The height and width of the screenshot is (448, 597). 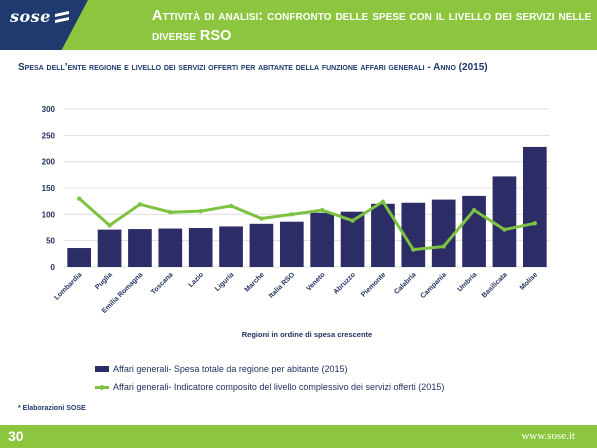 What do you see at coordinates (405, 283) in the screenshot?
I see `x-tick-label: Calabria` at bounding box center [405, 283].